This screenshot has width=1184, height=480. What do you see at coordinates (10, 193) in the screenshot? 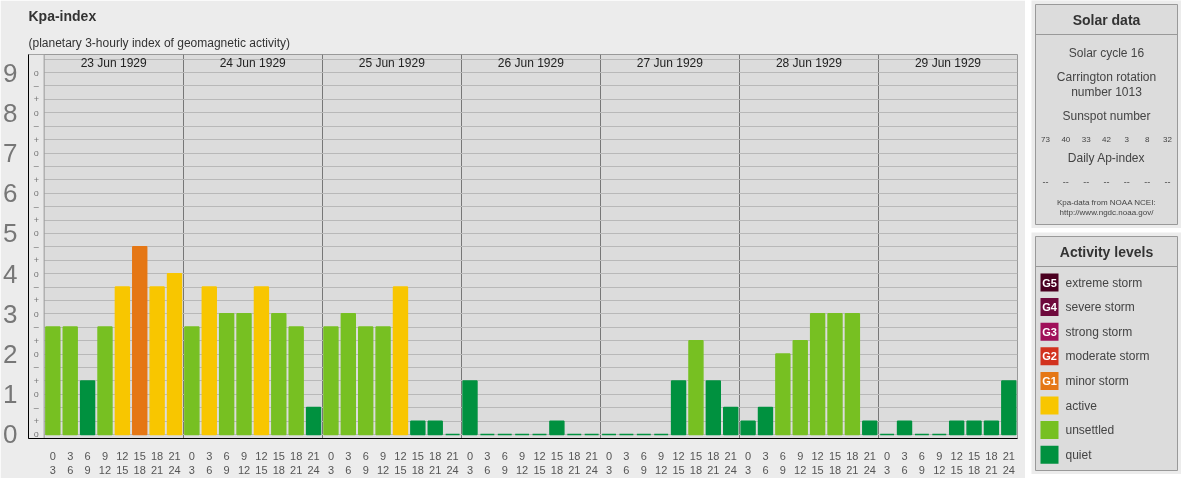
I see `y-tick-label: 6` at bounding box center [10, 193].